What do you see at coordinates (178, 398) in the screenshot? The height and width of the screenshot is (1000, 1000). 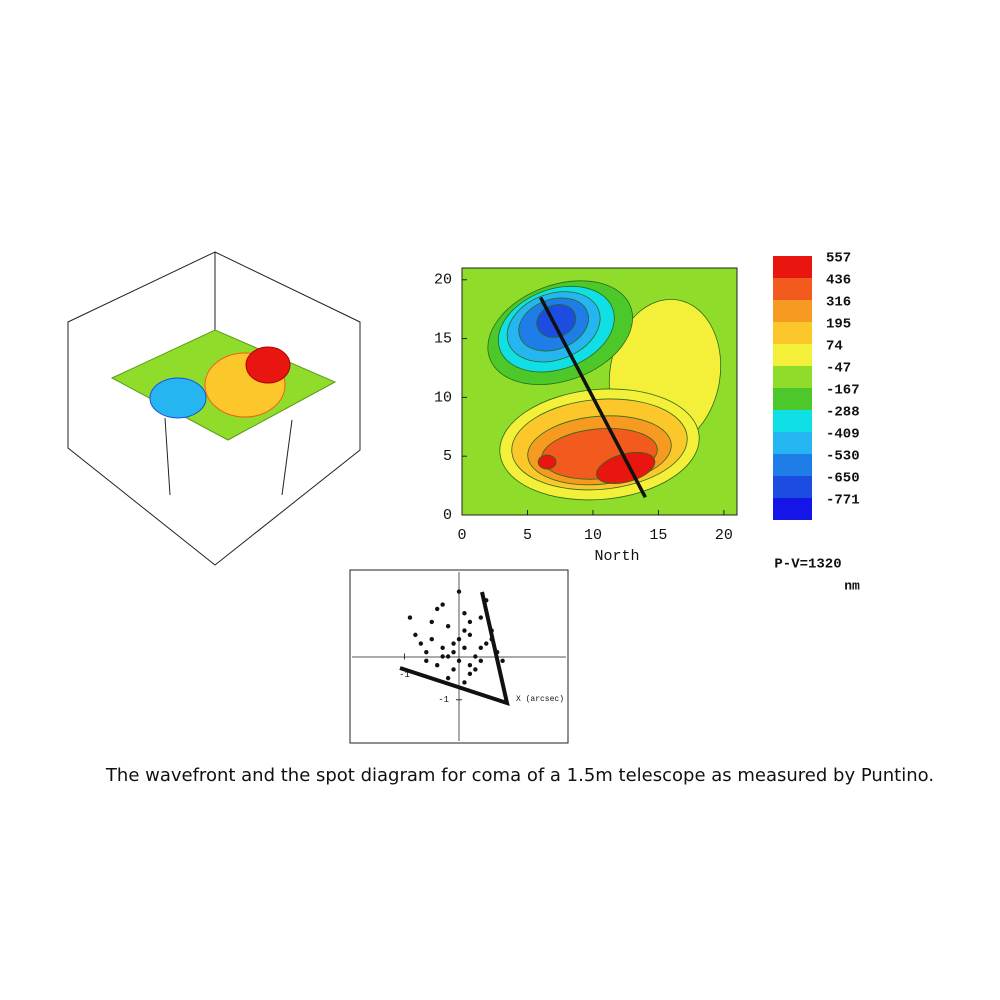 I see `surface-trough` at bounding box center [178, 398].